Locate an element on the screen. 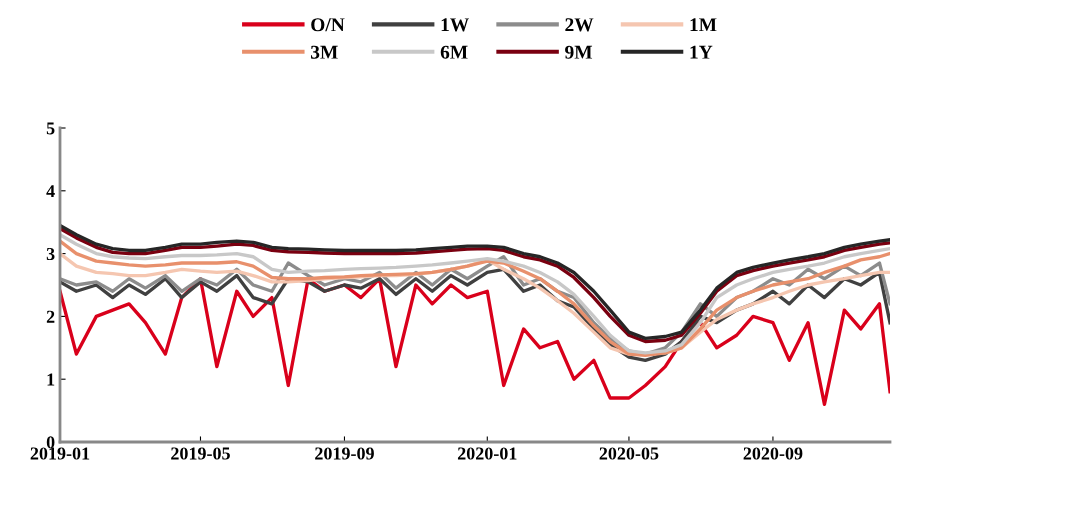 The height and width of the screenshot is (524, 1068). y-tick-label: 5 is located at coordinates (50, 128).